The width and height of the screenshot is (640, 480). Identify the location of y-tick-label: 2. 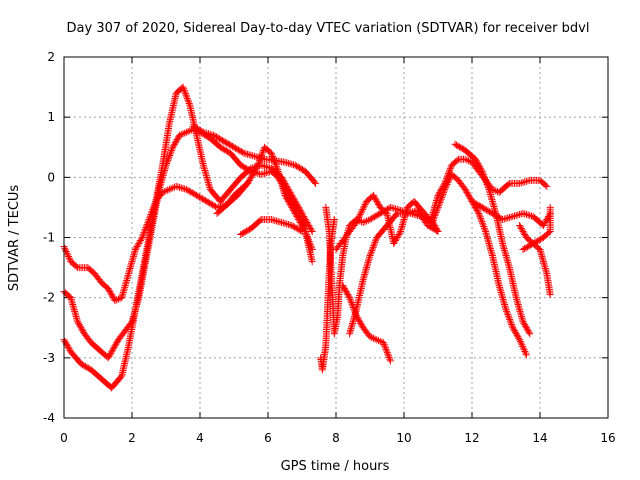
(51, 57).